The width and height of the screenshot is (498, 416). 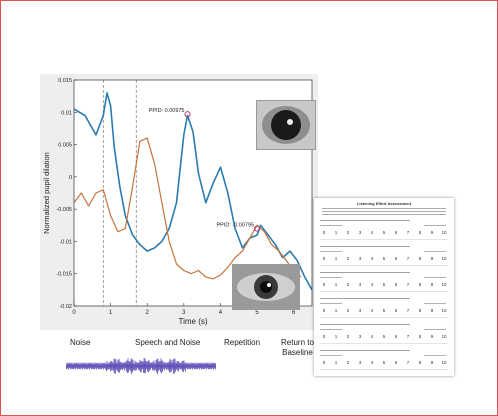 What do you see at coordinates (420, 284) in the screenshot?
I see `scale-num-2-8: 8` at bounding box center [420, 284].